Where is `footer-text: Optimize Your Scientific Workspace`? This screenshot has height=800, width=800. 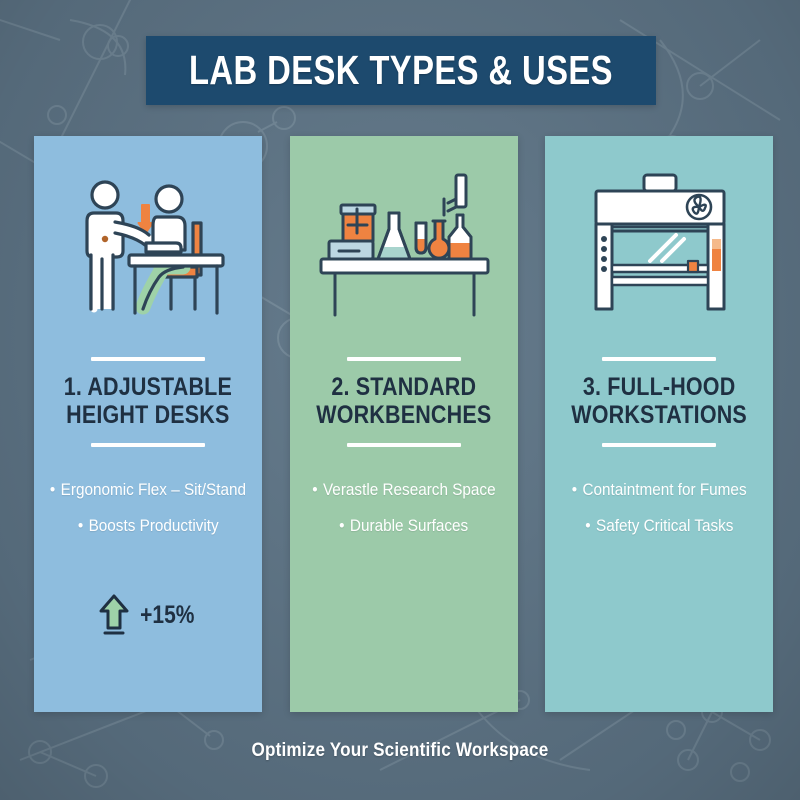
footer-text: Optimize Your Scientific Workspace is located at coordinates (400, 750).